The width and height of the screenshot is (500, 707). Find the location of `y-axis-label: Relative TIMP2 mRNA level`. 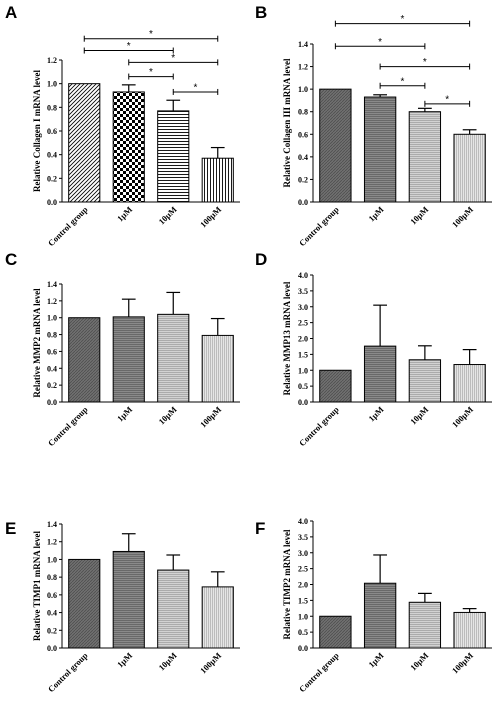

y-axis-label: Relative TIMP2 mRNA level is located at coordinates (287, 584).